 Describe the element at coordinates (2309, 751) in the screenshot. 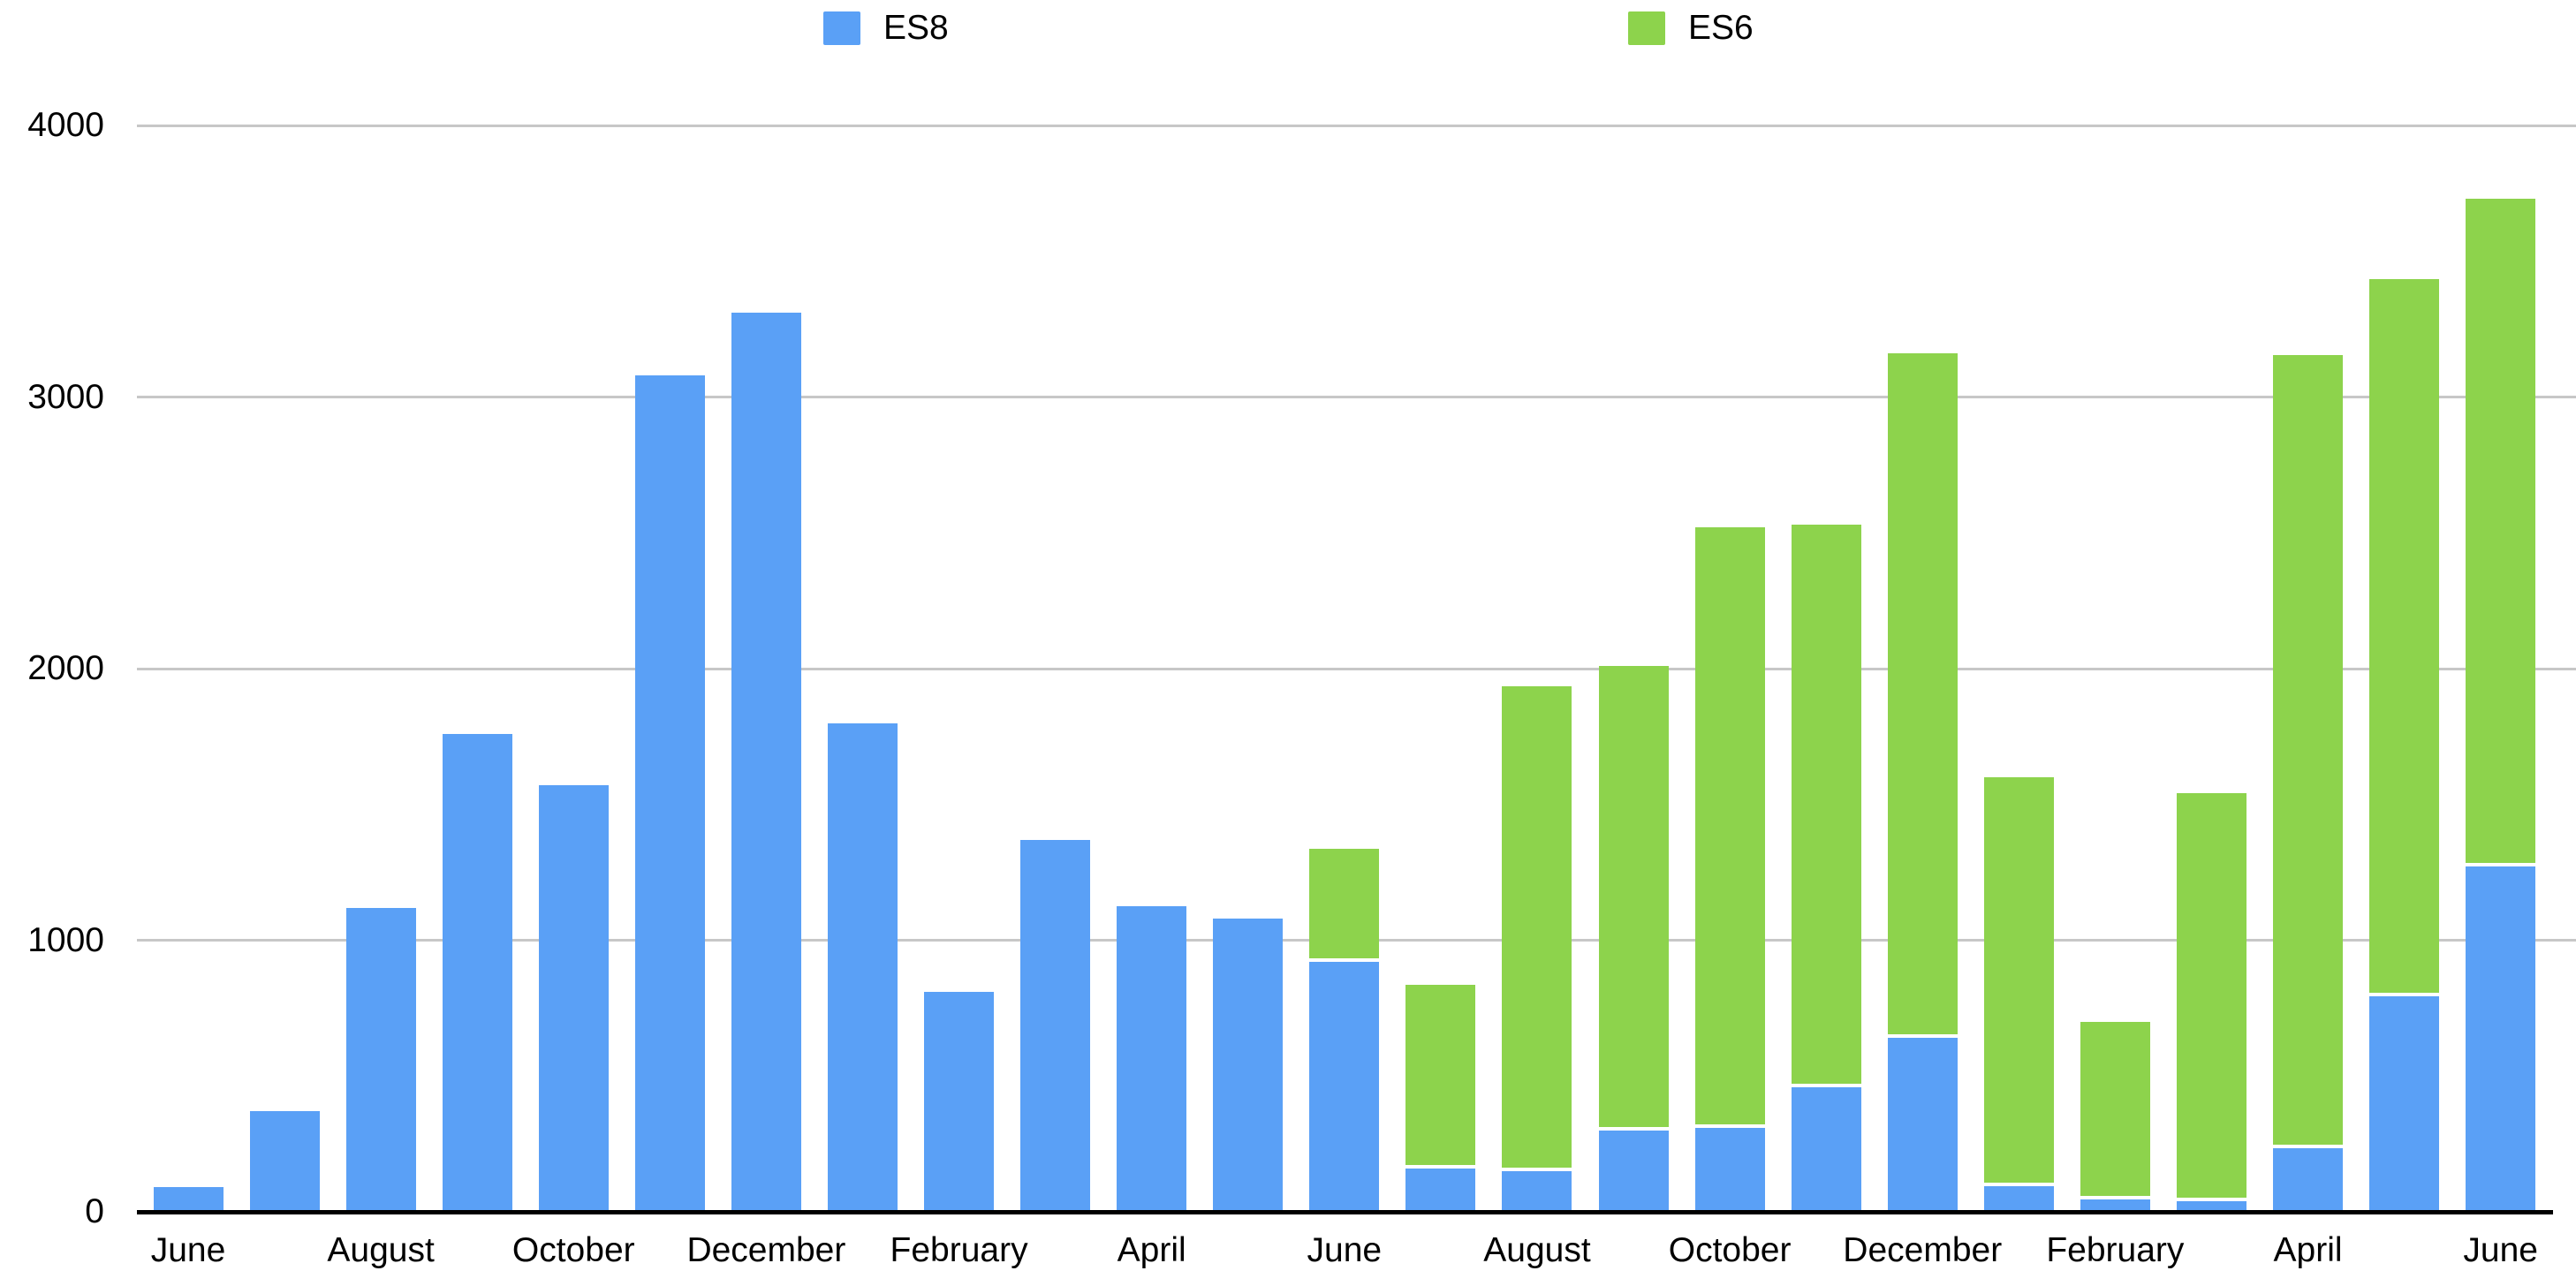

I see `bar-es6-april` at that location.